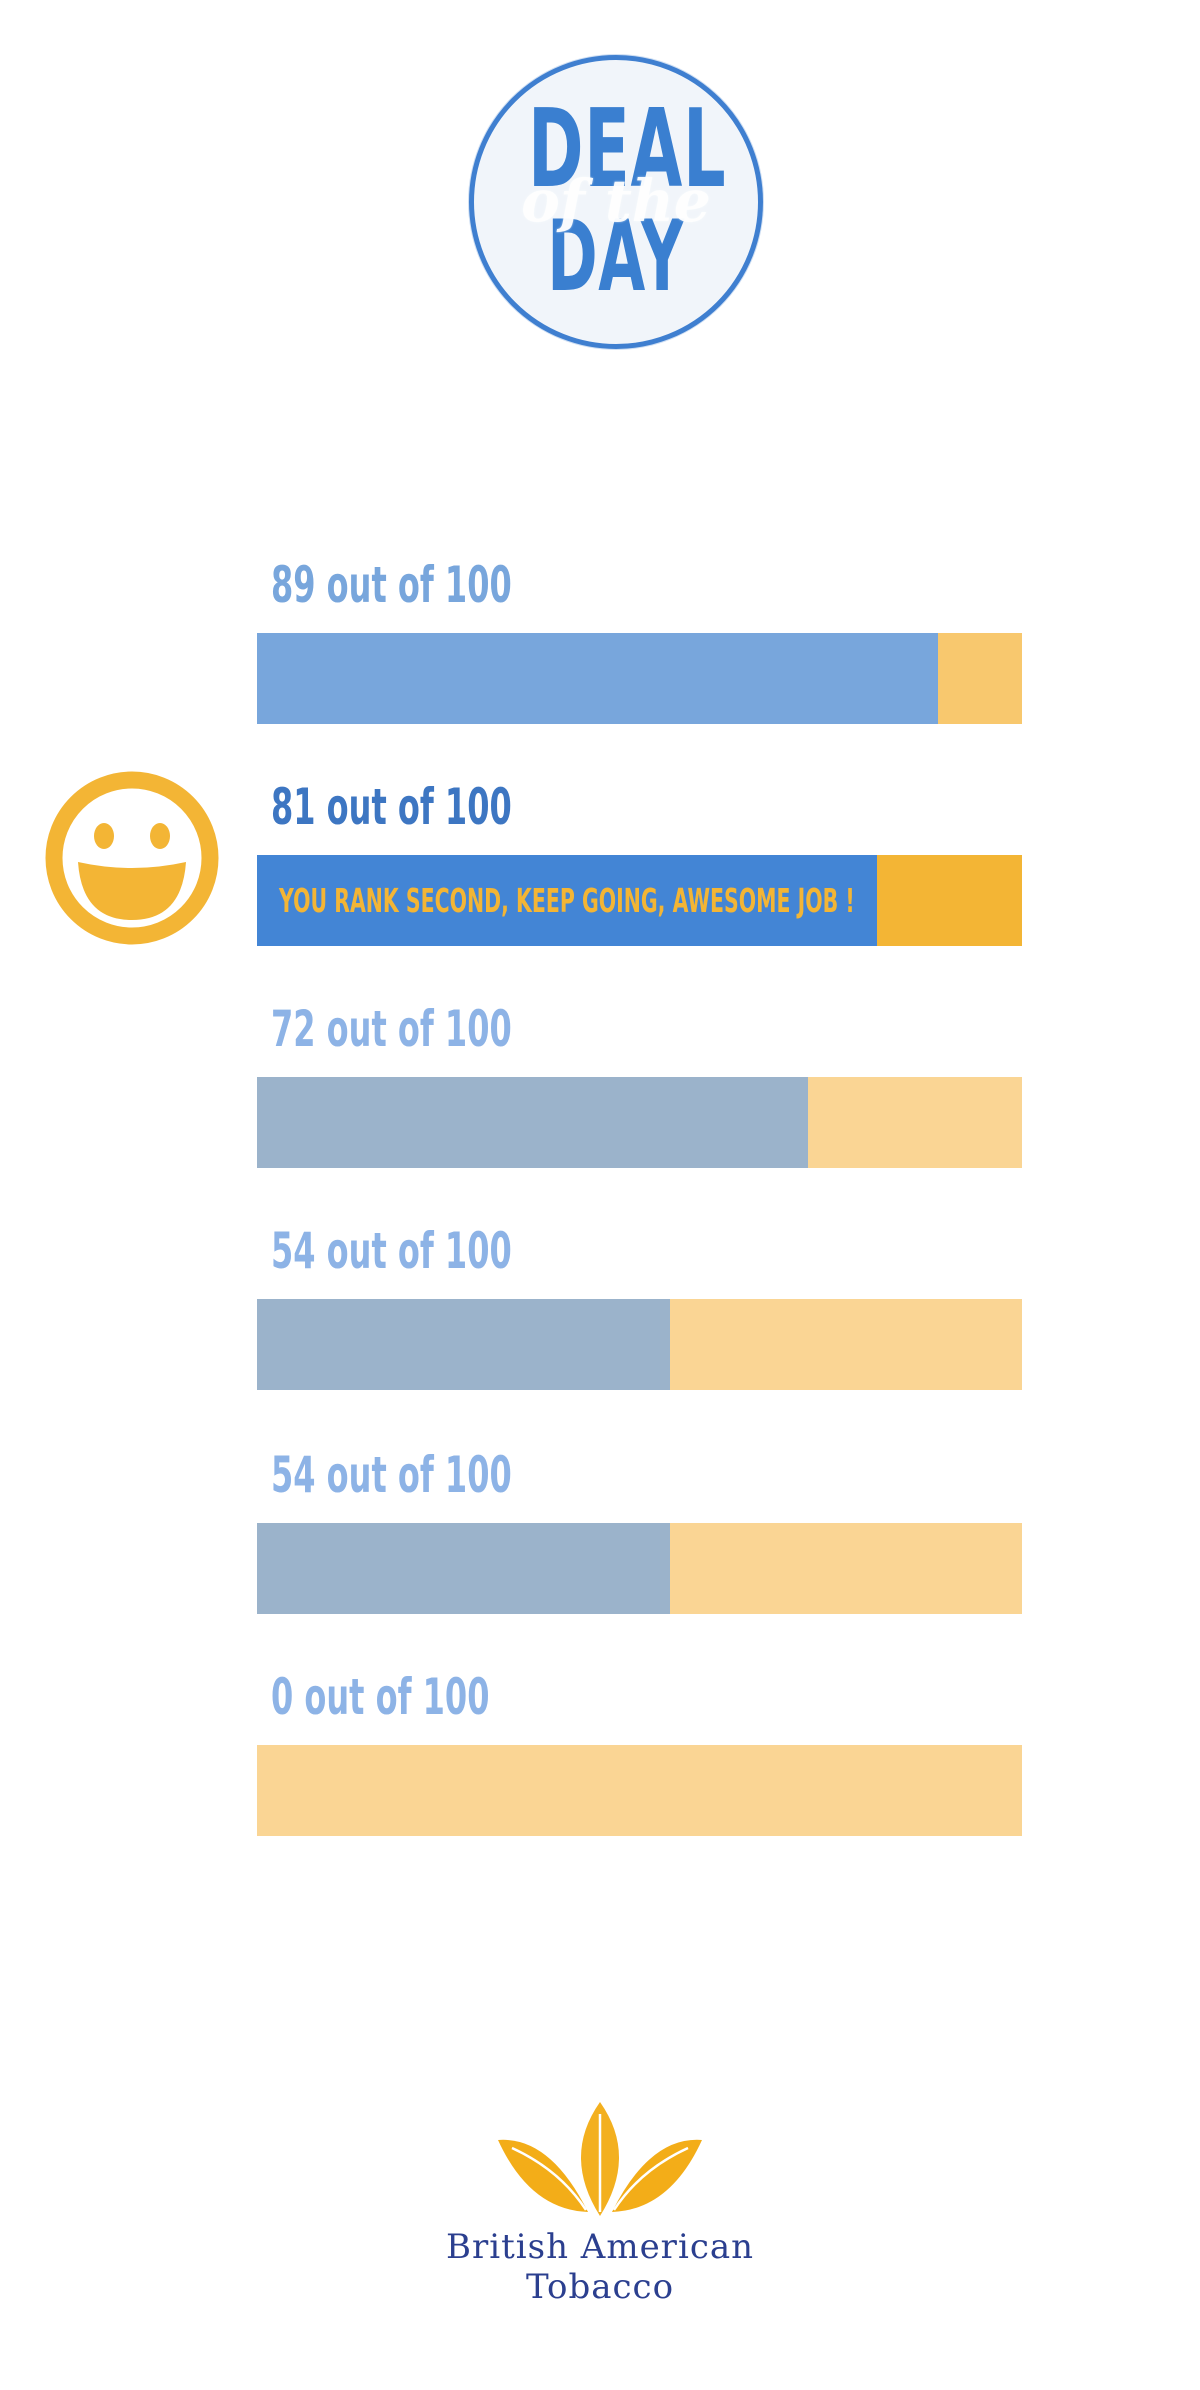 The width and height of the screenshot is (1200, 2390). I want to click on british-american-tobacco-logo: British American Tobacco, so click(600, 2210).